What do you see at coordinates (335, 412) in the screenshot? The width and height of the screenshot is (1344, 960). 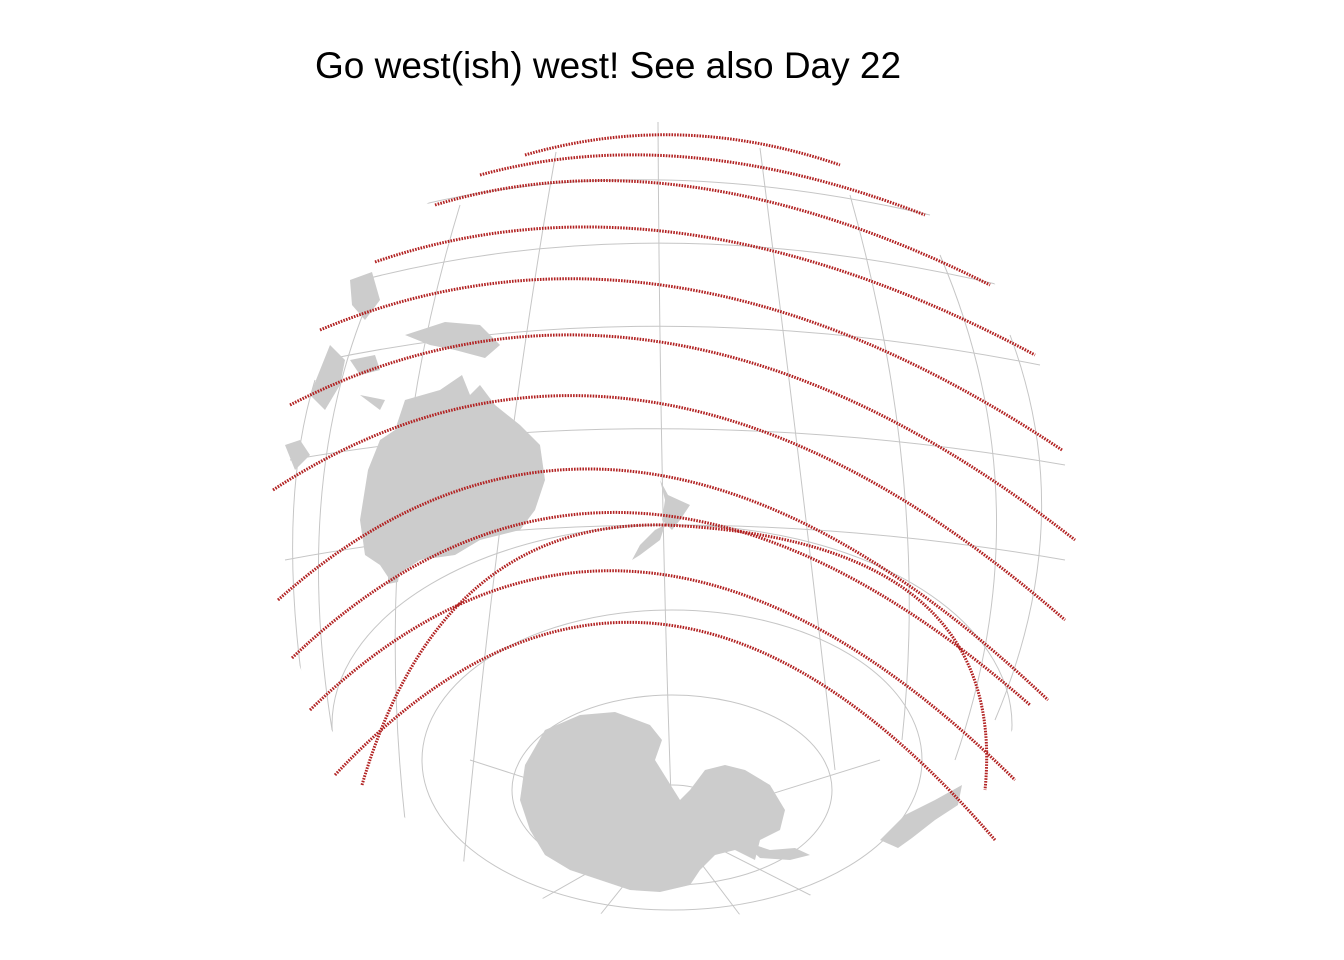 I see `islands-shape` at bounding box center [335, 412].